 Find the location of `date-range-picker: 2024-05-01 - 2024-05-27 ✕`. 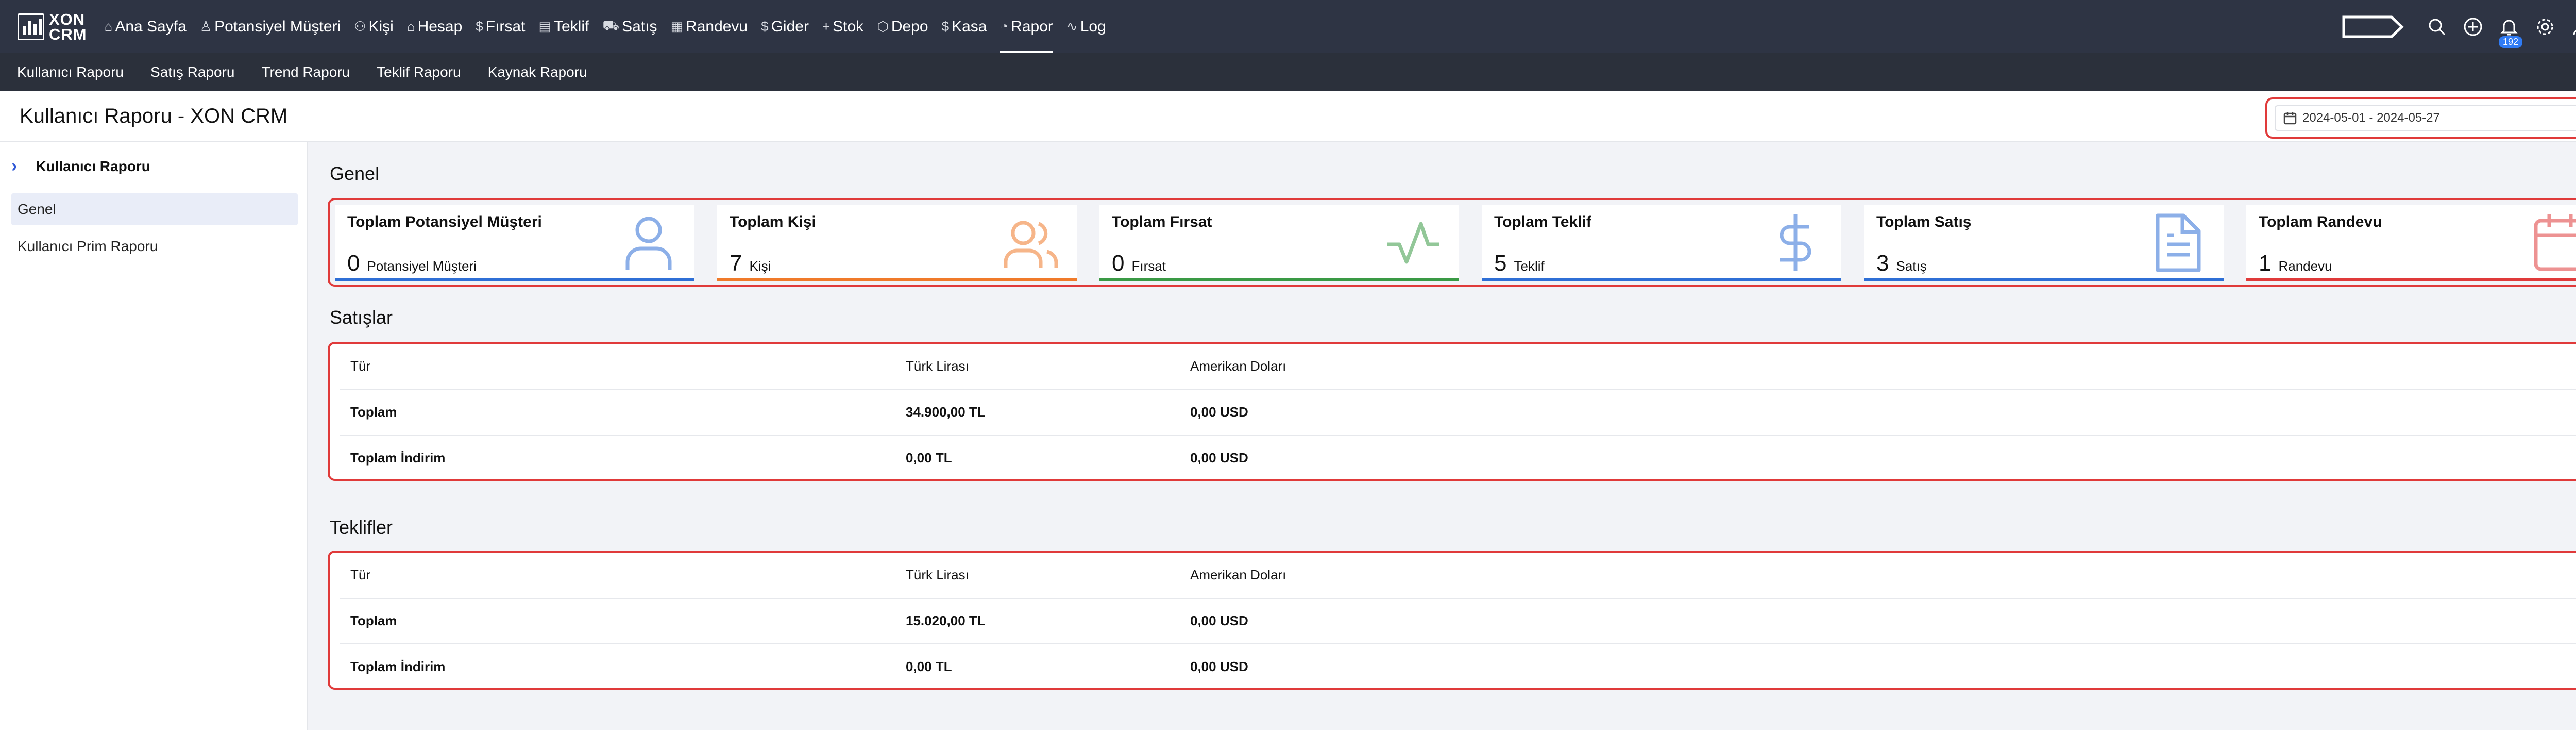

date-range-picker: 2024-05-01 - 2024-05-27 ✕ is located at coordinates (2420, 118).